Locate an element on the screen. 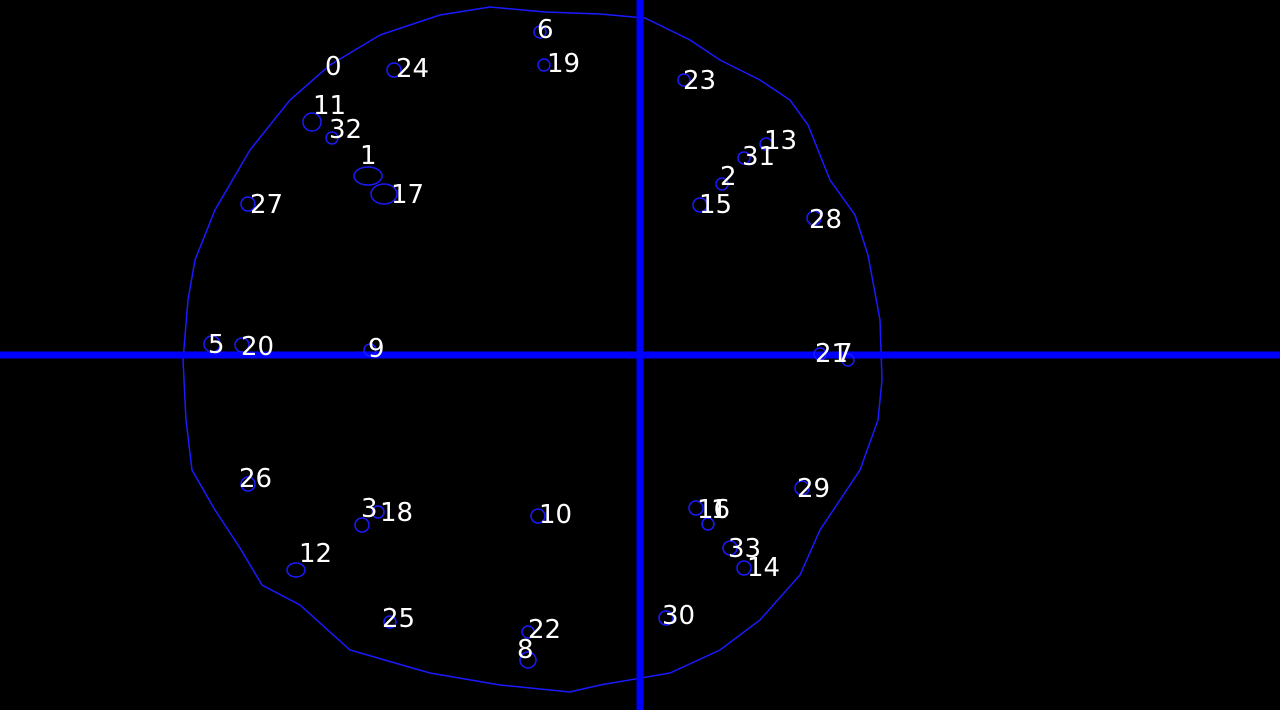  region-label: 20 is located at coordinates (257, 347).